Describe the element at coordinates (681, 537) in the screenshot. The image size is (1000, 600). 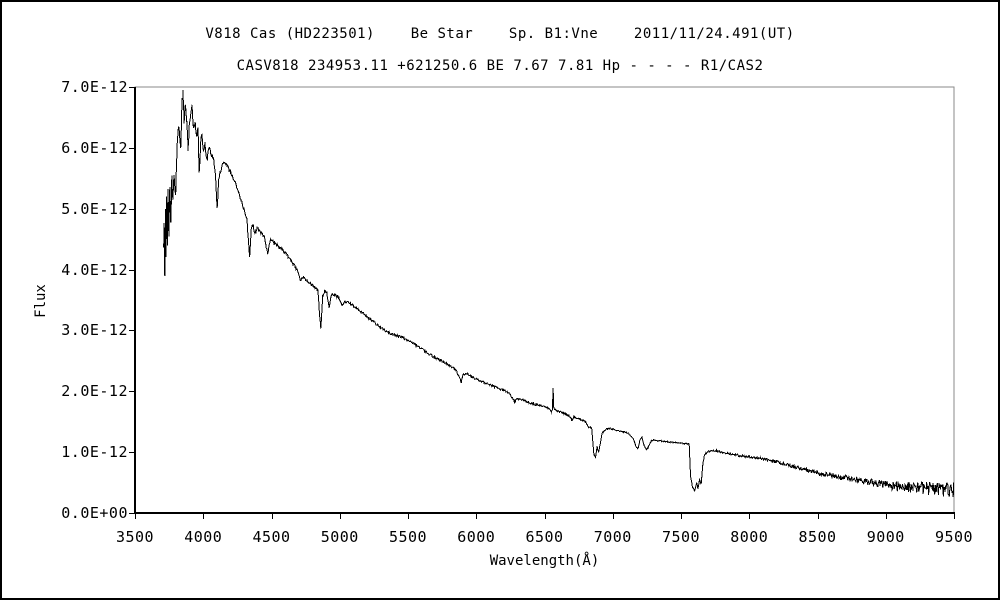
I see `x-tick-label: 7500` at that location.